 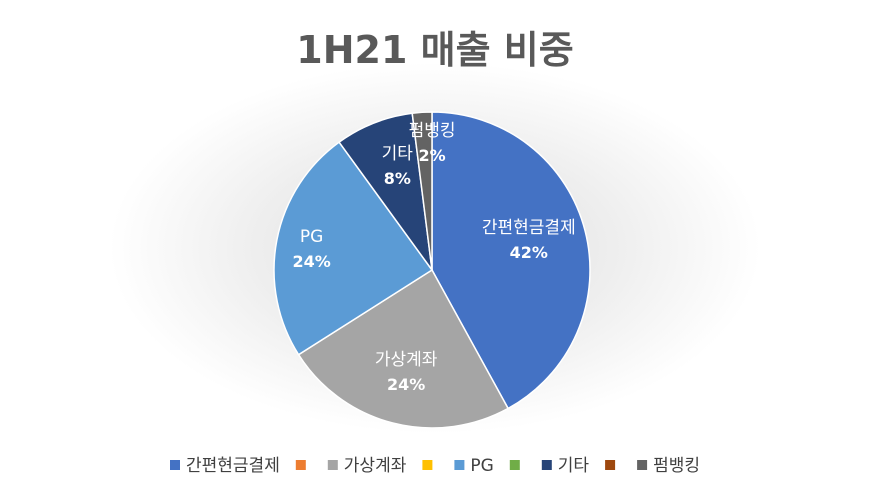 What do you see at coordinates (432, 131) in the screenshot?
I see `slice-label-9: 펌뱅킹` at bounding box center [432, 131].